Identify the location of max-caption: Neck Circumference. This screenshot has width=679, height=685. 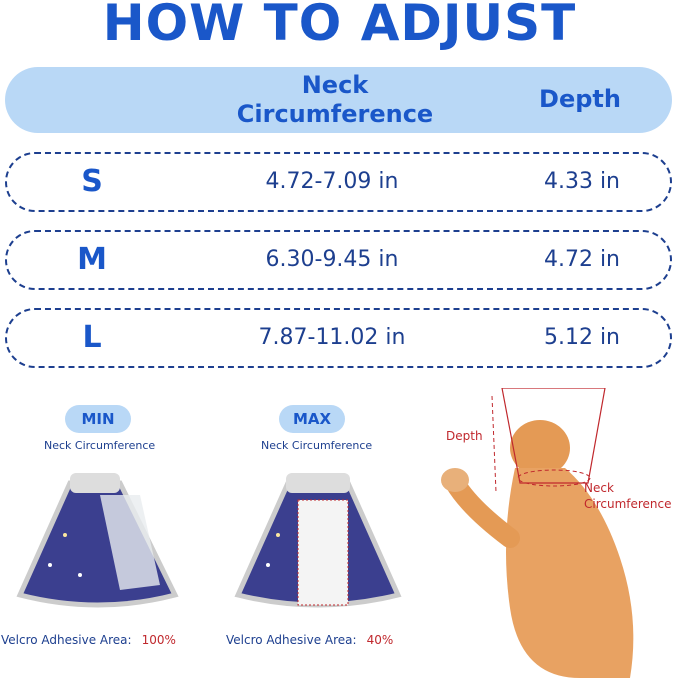
(317, 445).